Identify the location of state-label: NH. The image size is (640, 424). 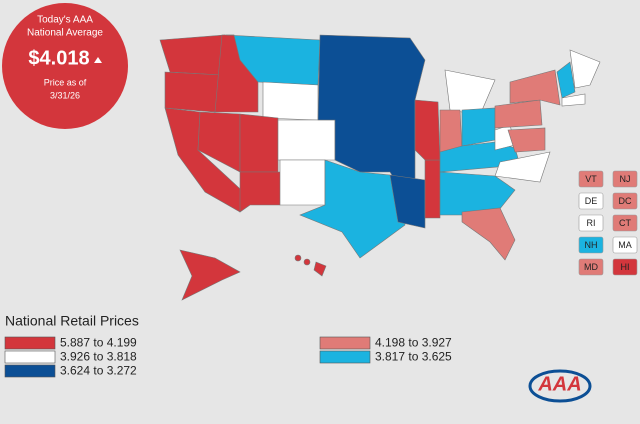
(591, 245).